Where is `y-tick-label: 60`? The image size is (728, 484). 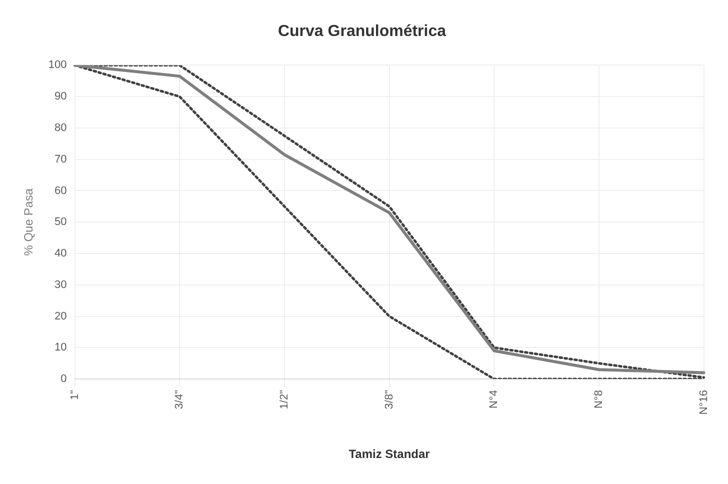
y-tick-label: 60 is located at coordinates (60, 190).